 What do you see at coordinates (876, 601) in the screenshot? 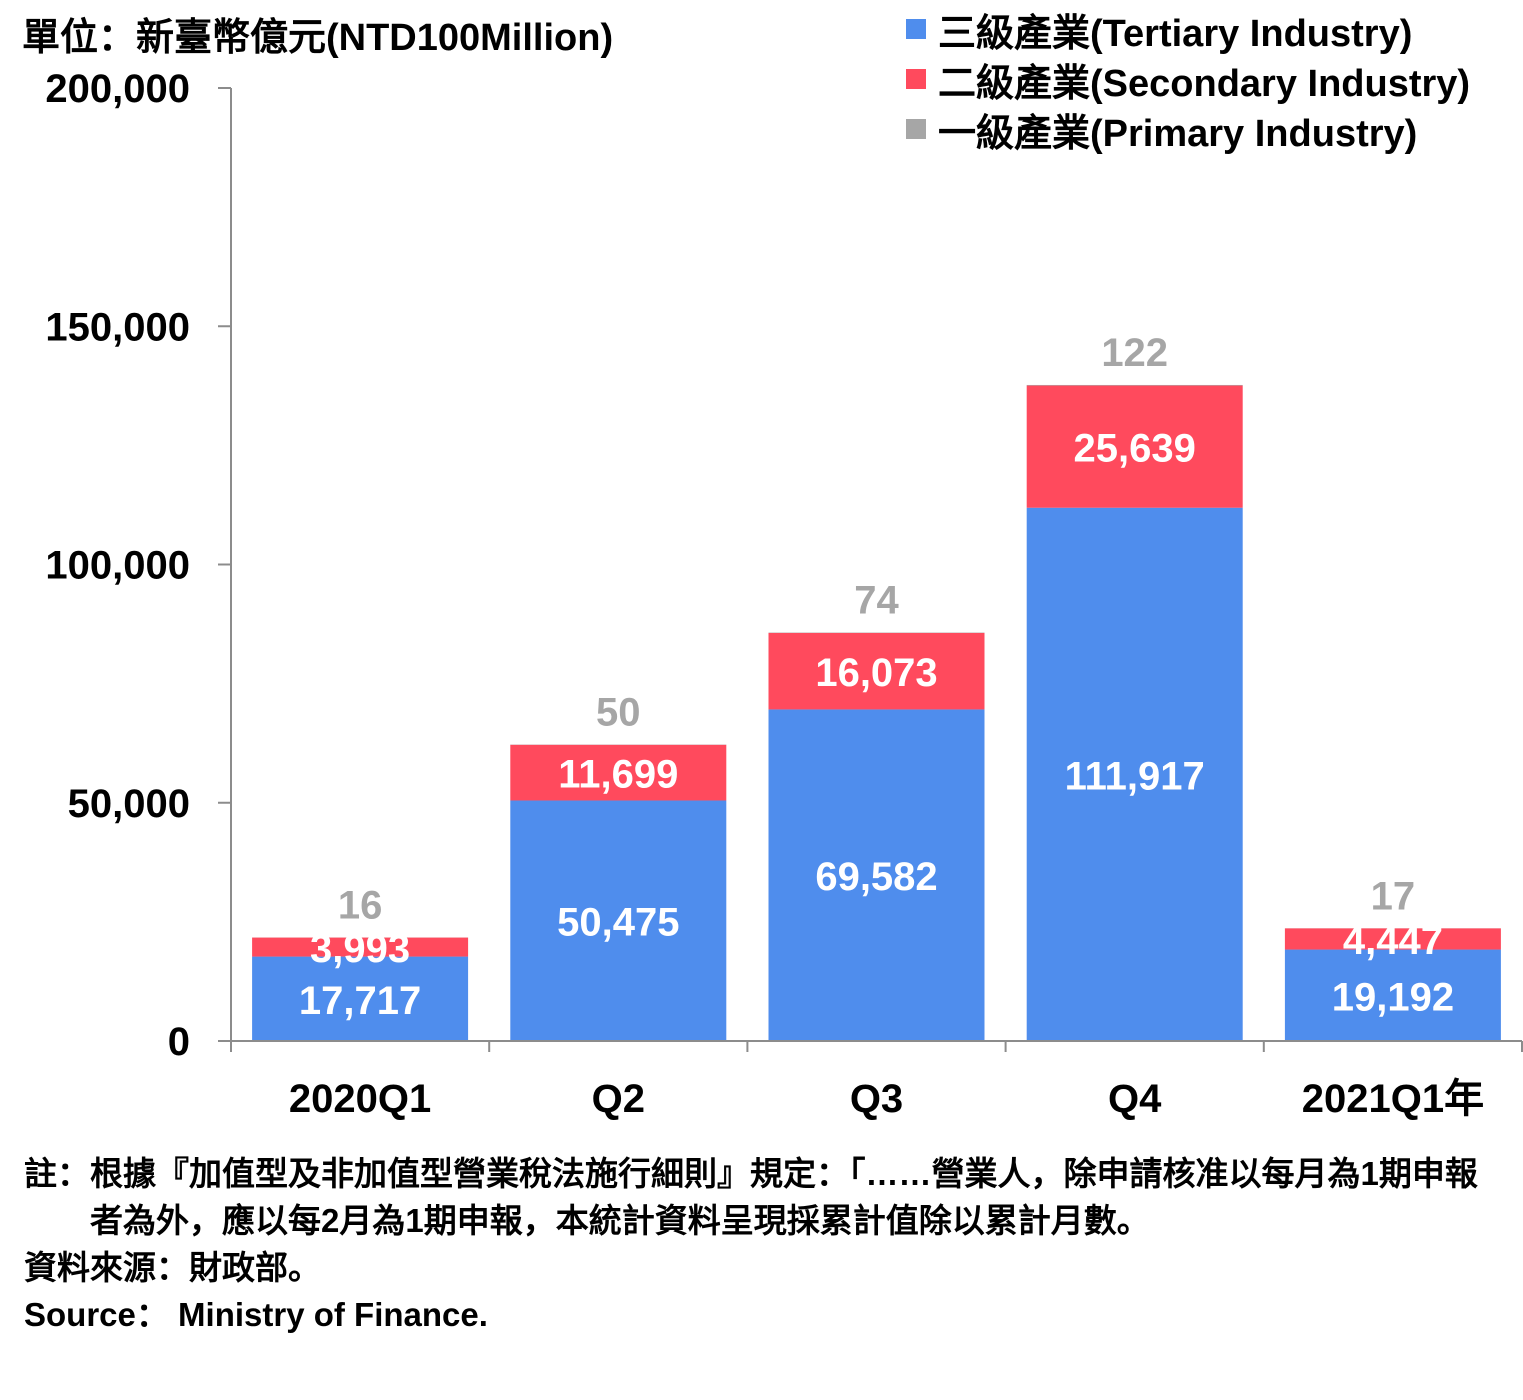
I see `data-label-primary-q3: 74` at bounding box center [876, 601].